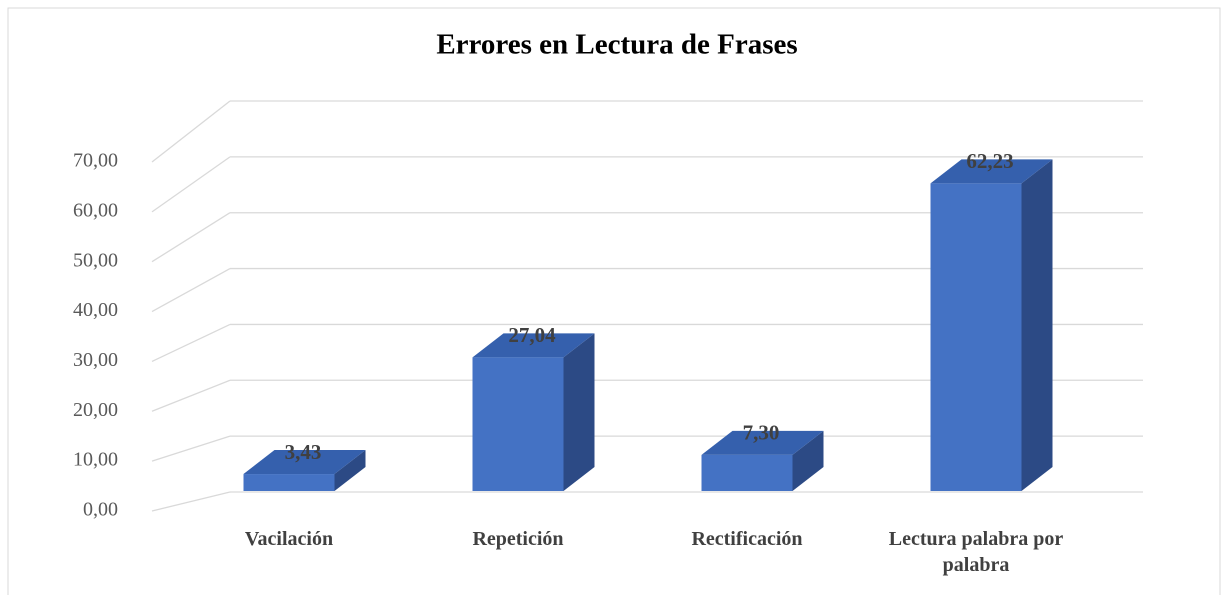 The image size is (1228, 595). I want to click on y-tick-label: 20,00, so click(95, 410).